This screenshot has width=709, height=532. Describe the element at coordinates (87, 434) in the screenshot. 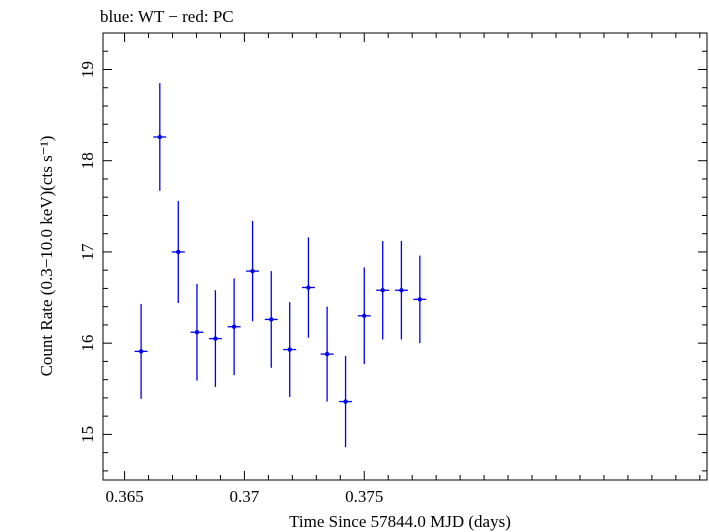

I see `y-tick-label: 15` at that location.